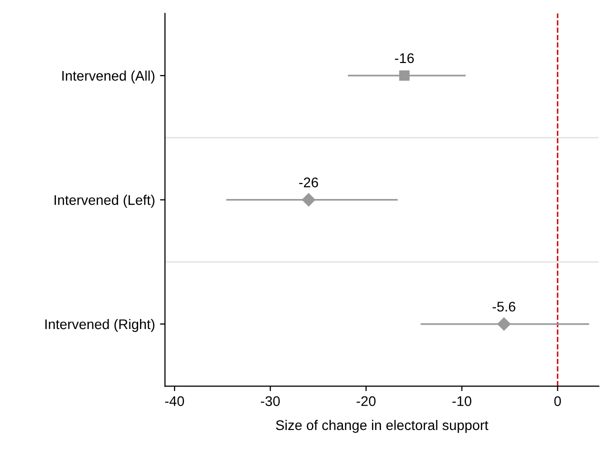 This screenshot has height=449, width=611. Describe the element at coordinates (99, 325) in the screenshot. I see `y-tick-label: Intervened (Right)` at that location.